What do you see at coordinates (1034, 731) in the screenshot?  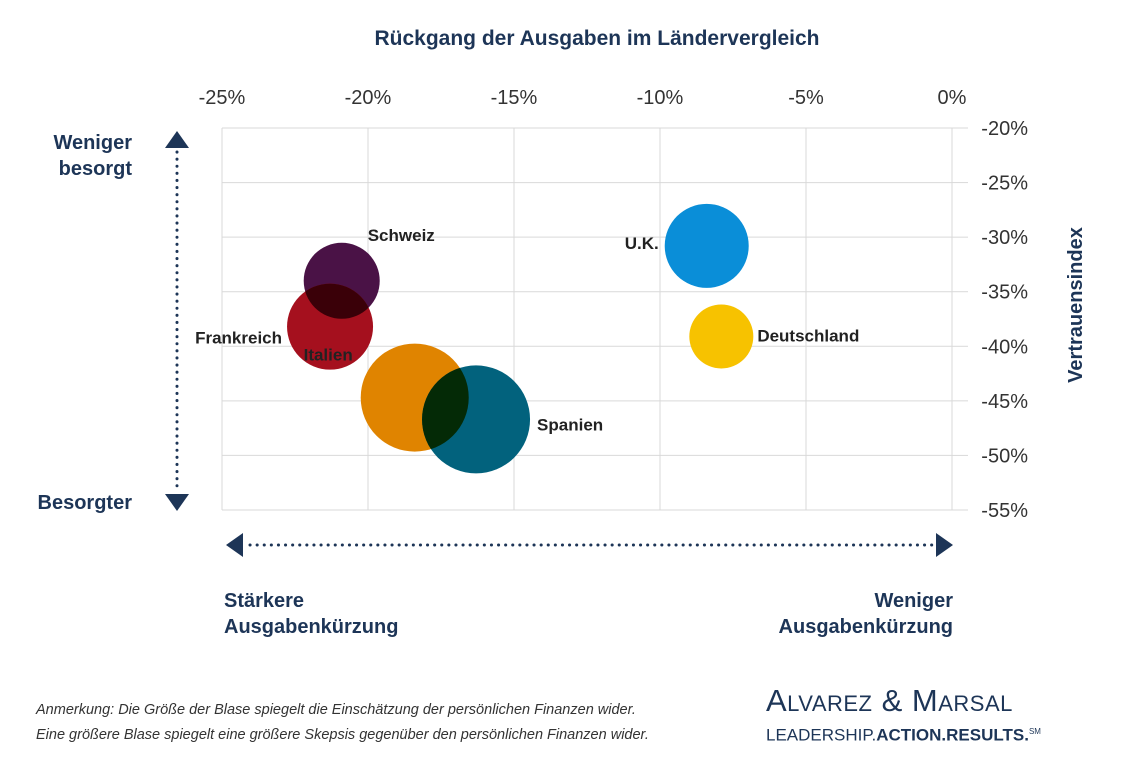 I see `service-mark: SM` at bounding box center [1034, 731].